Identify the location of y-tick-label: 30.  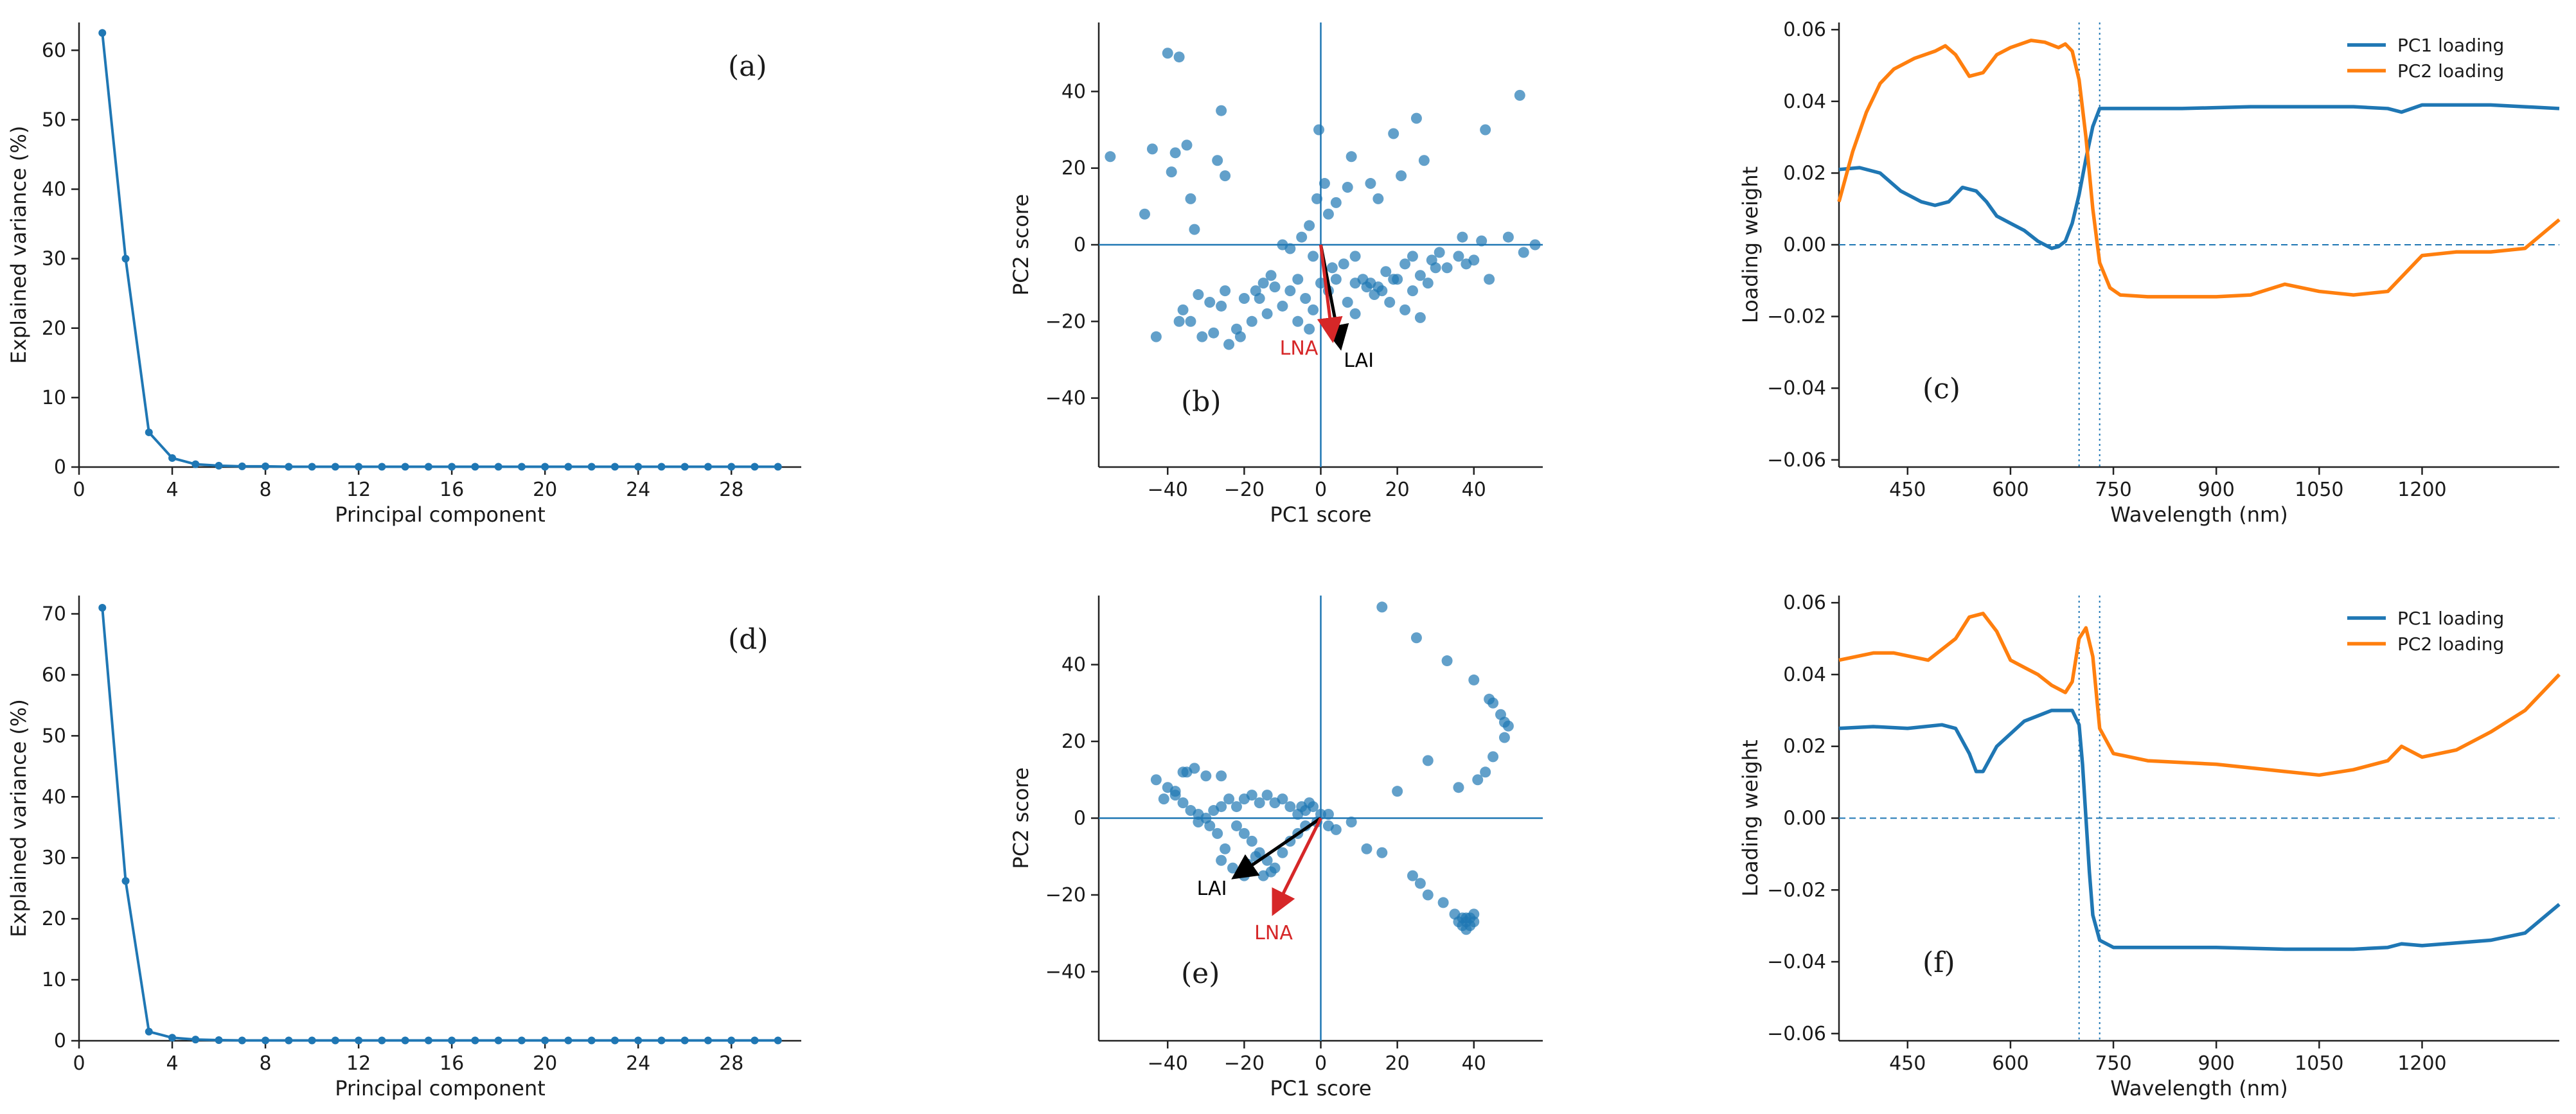
(54, 858).